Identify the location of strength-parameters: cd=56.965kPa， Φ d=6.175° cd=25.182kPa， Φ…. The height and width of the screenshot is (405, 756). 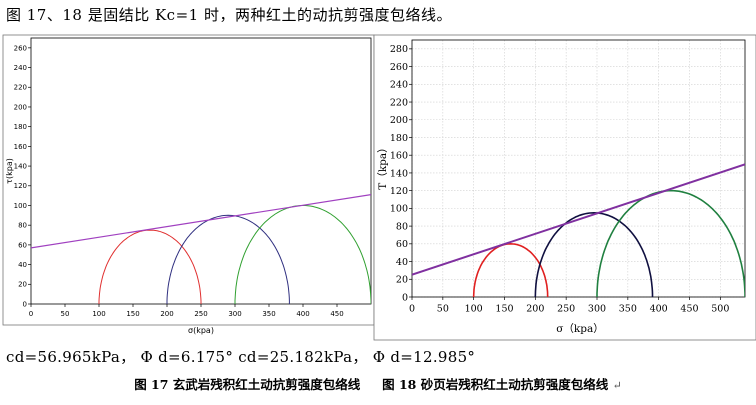
(241, 357).